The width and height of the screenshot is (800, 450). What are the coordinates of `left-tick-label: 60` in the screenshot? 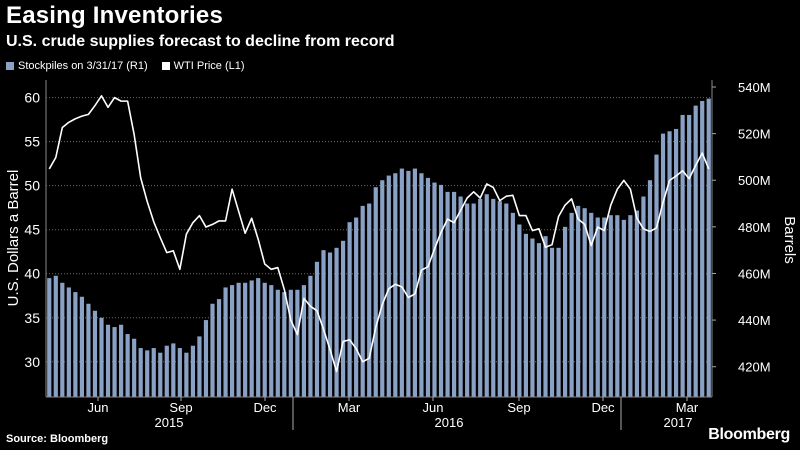 It's located at (32, 98).